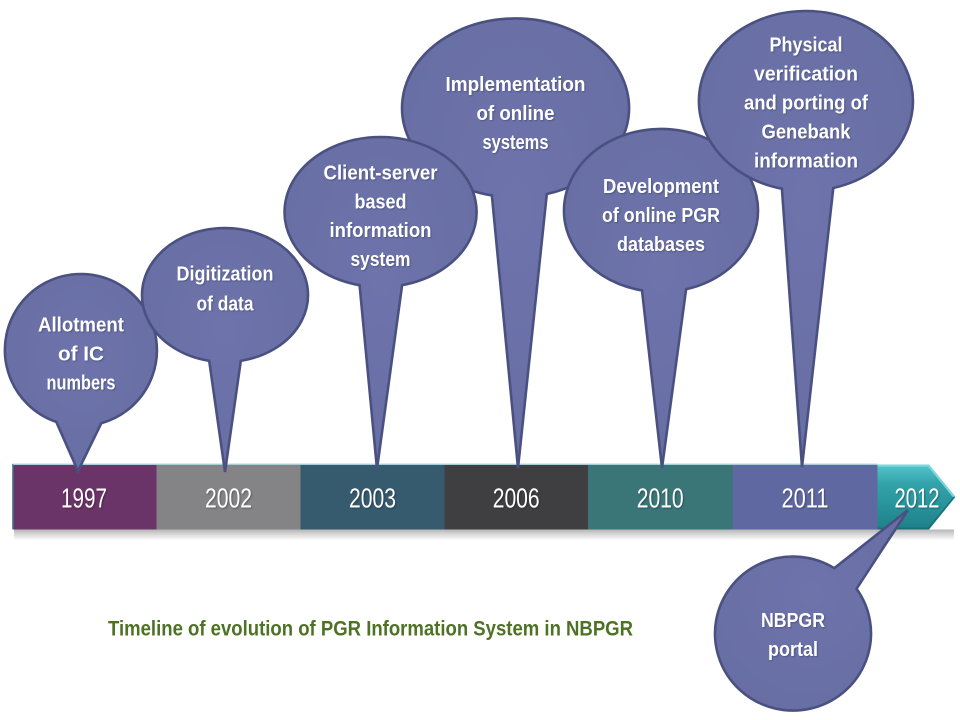 This screenshot has width=960, height=720. What do you see at coordinates (660, 497) in the screenshot?
I see `svg-text: 2010` at bounding box center [660, 497].